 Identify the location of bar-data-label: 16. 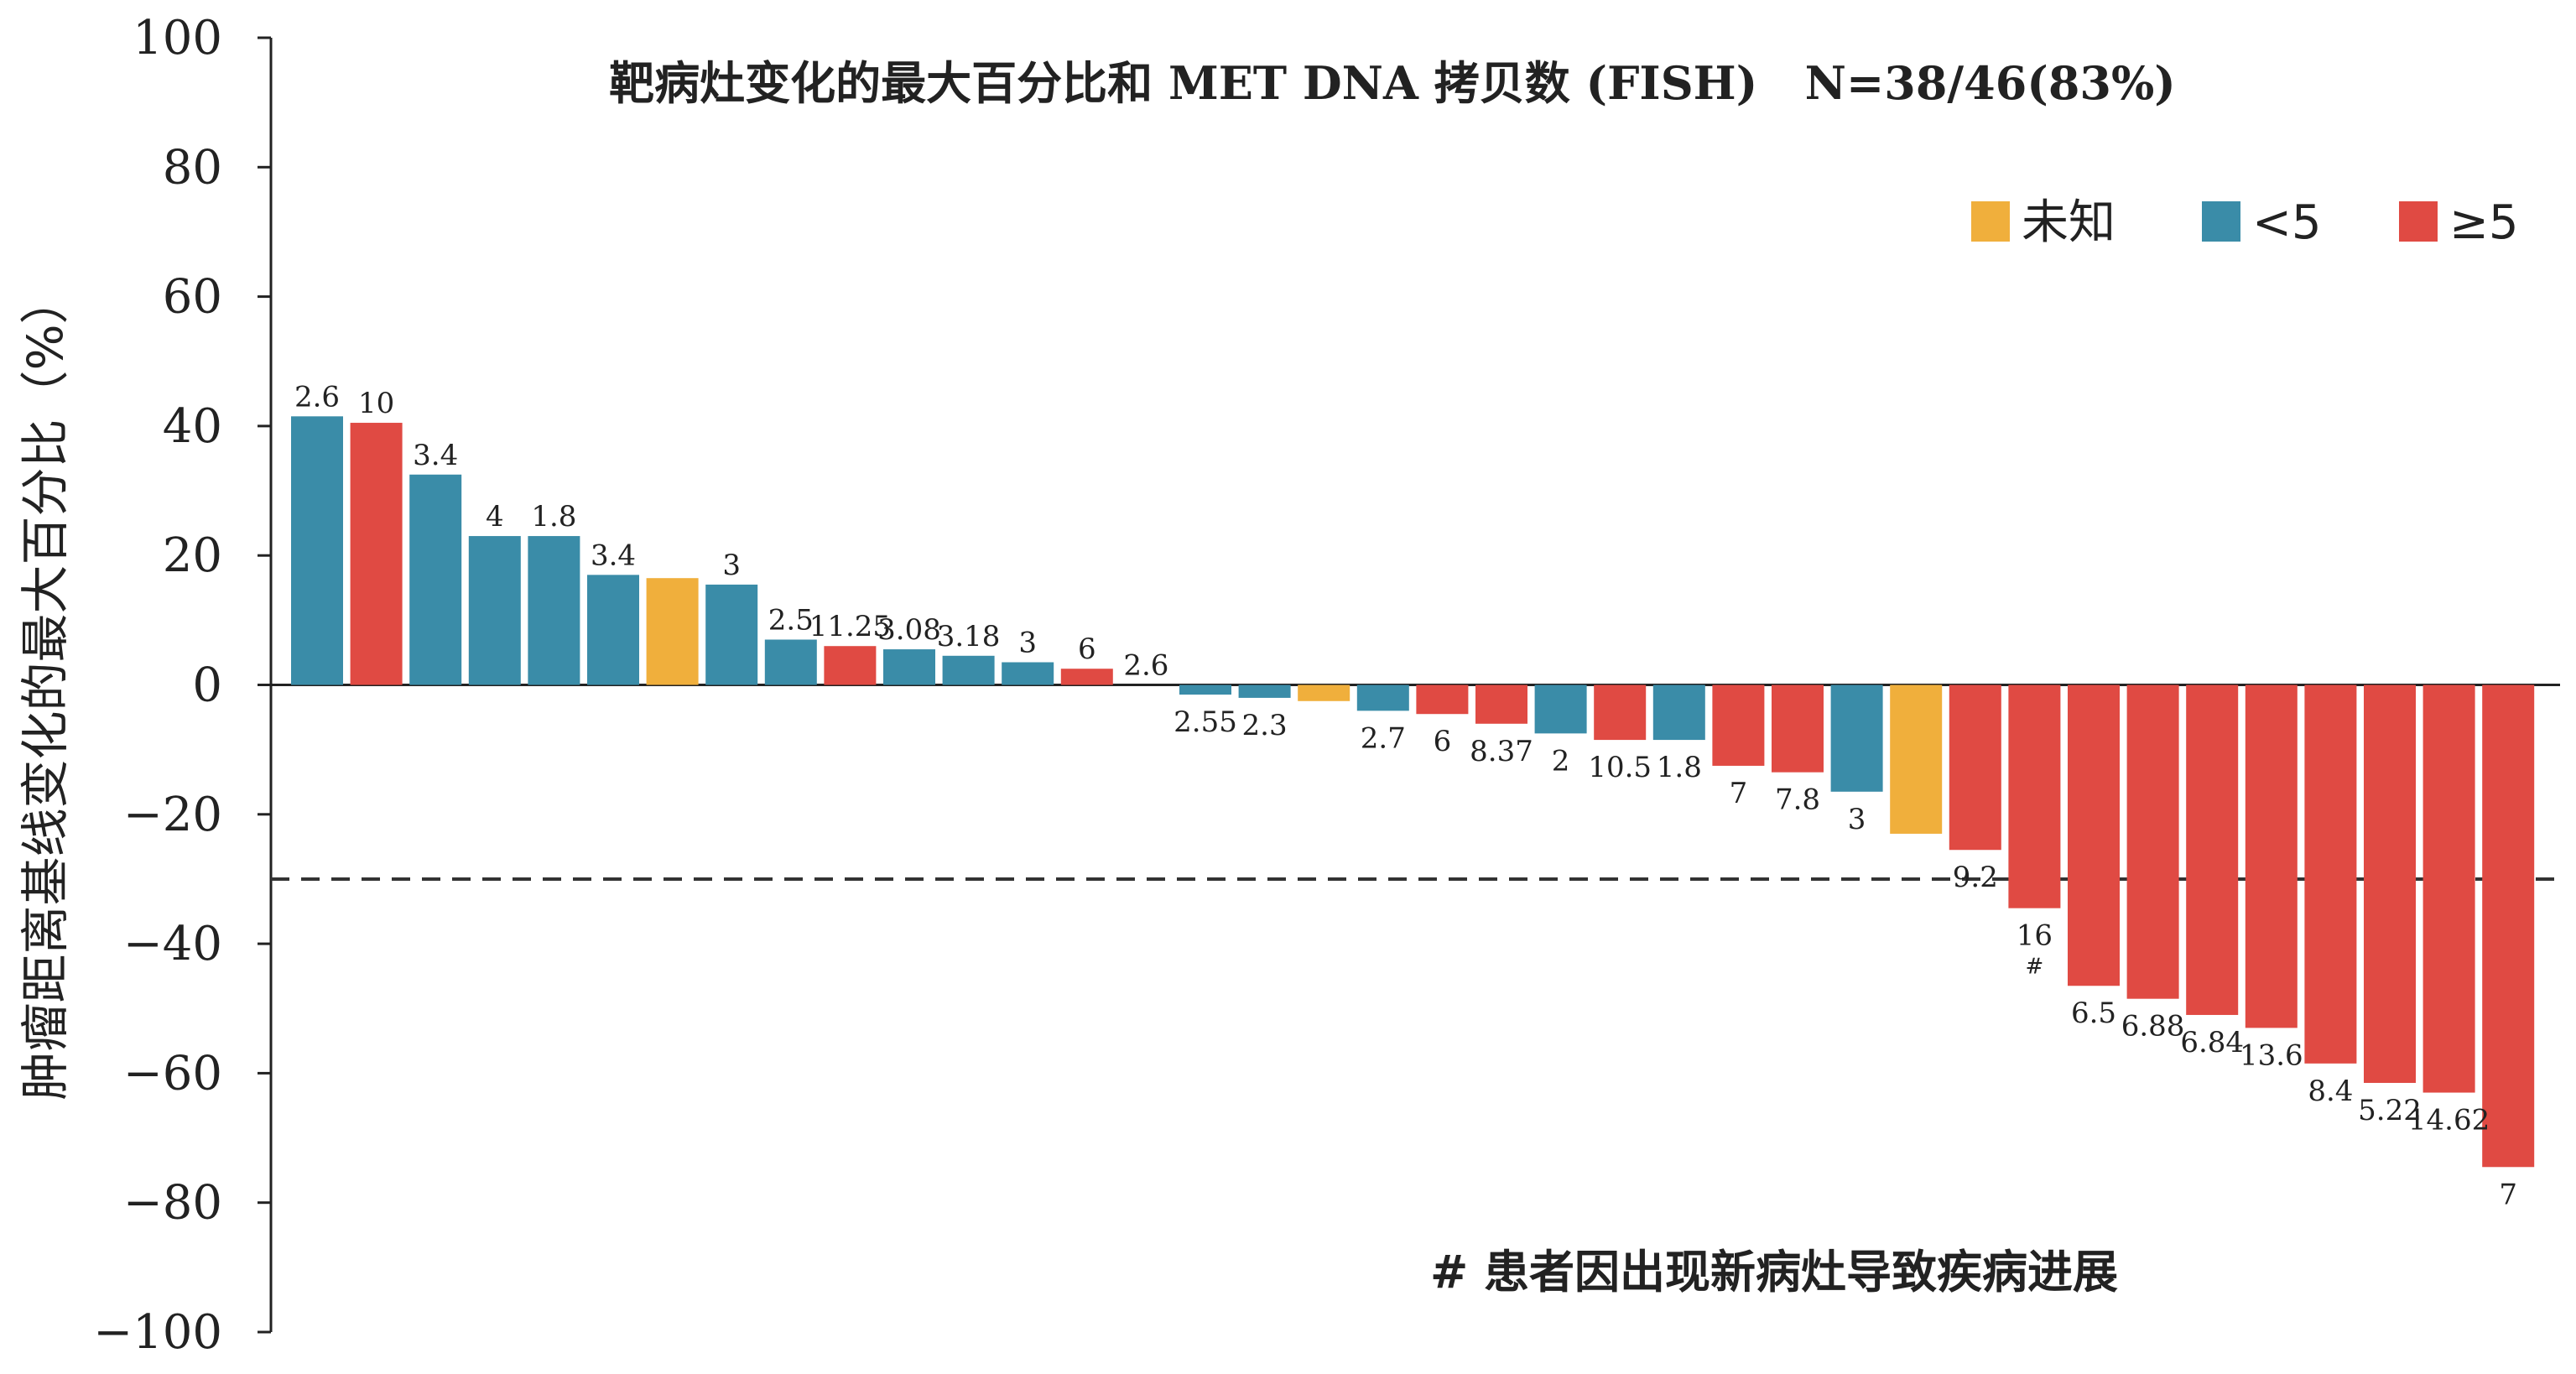
(2035, 936).